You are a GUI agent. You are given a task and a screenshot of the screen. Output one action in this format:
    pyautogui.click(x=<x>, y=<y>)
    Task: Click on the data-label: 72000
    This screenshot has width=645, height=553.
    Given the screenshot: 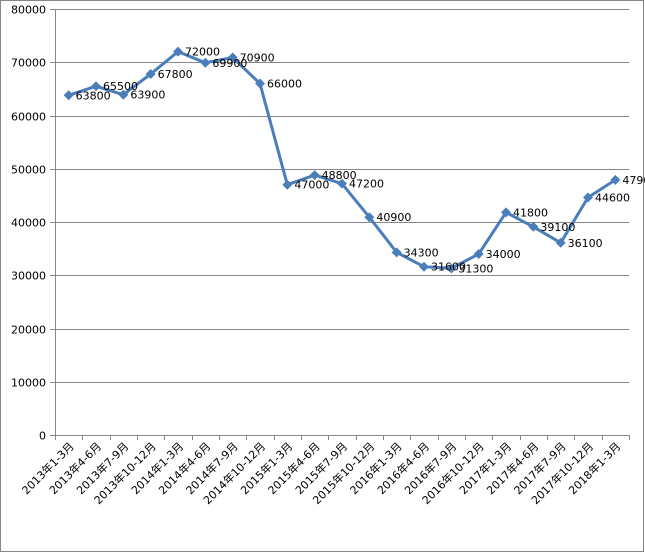 What is the action you would take?
    pyautogui.click(x=202, y=52)
    